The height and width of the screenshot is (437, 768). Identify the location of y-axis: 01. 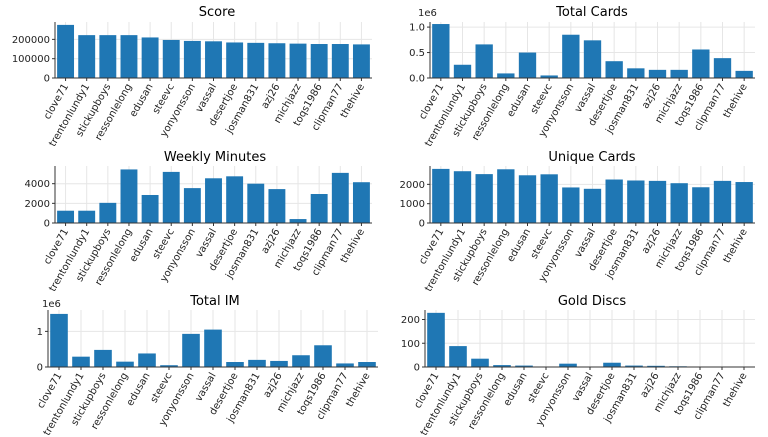
(42, 350).